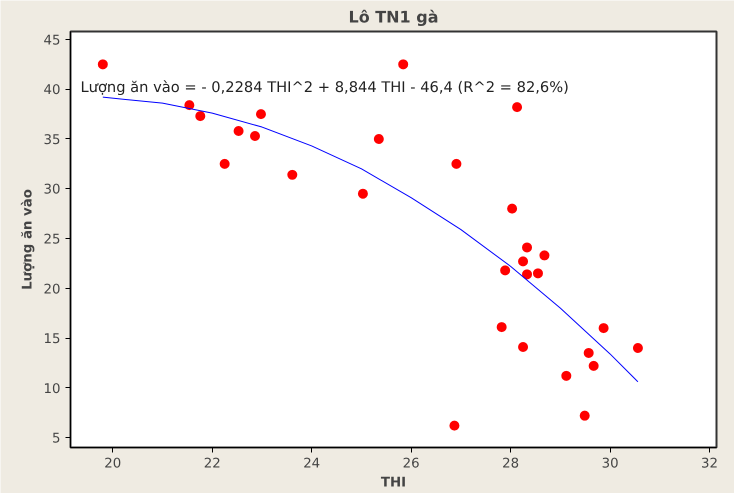  I want to click on x-tick-label: 20, so click(113, 464).